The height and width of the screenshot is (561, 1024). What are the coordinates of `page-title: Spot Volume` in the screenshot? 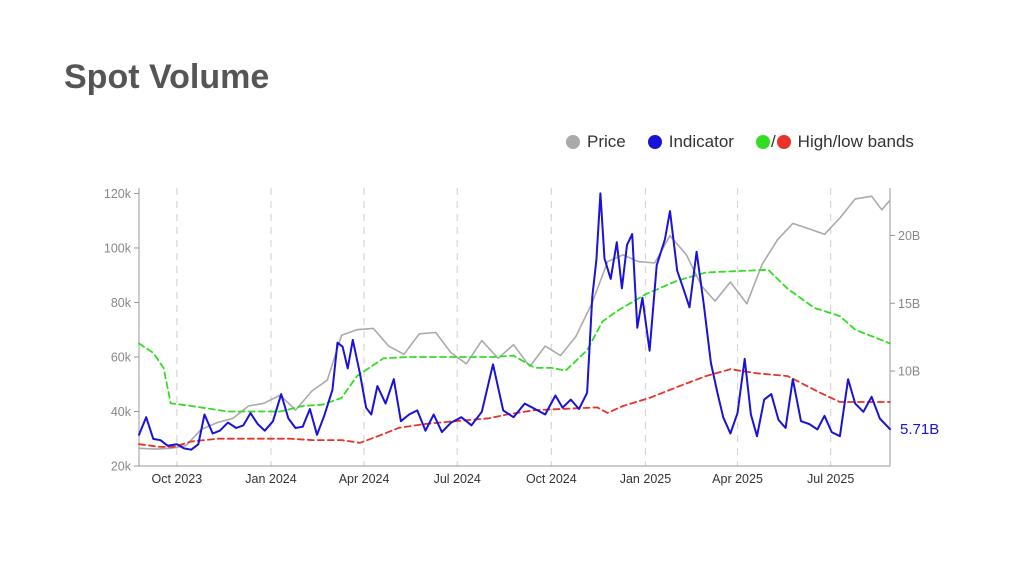 It's located at (167, 77).